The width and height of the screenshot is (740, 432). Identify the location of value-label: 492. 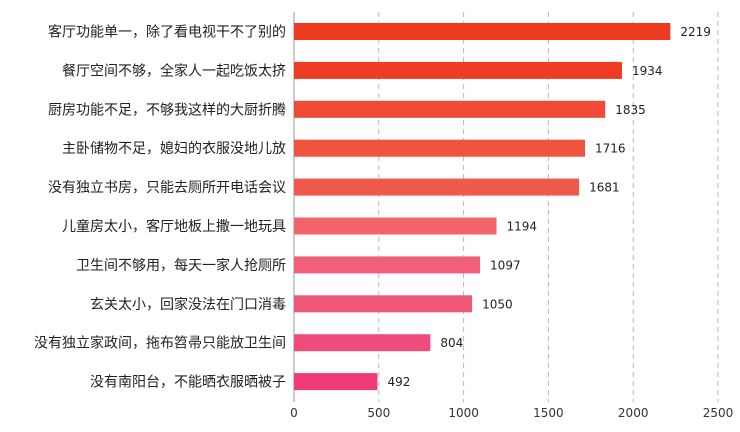
(398, 382).